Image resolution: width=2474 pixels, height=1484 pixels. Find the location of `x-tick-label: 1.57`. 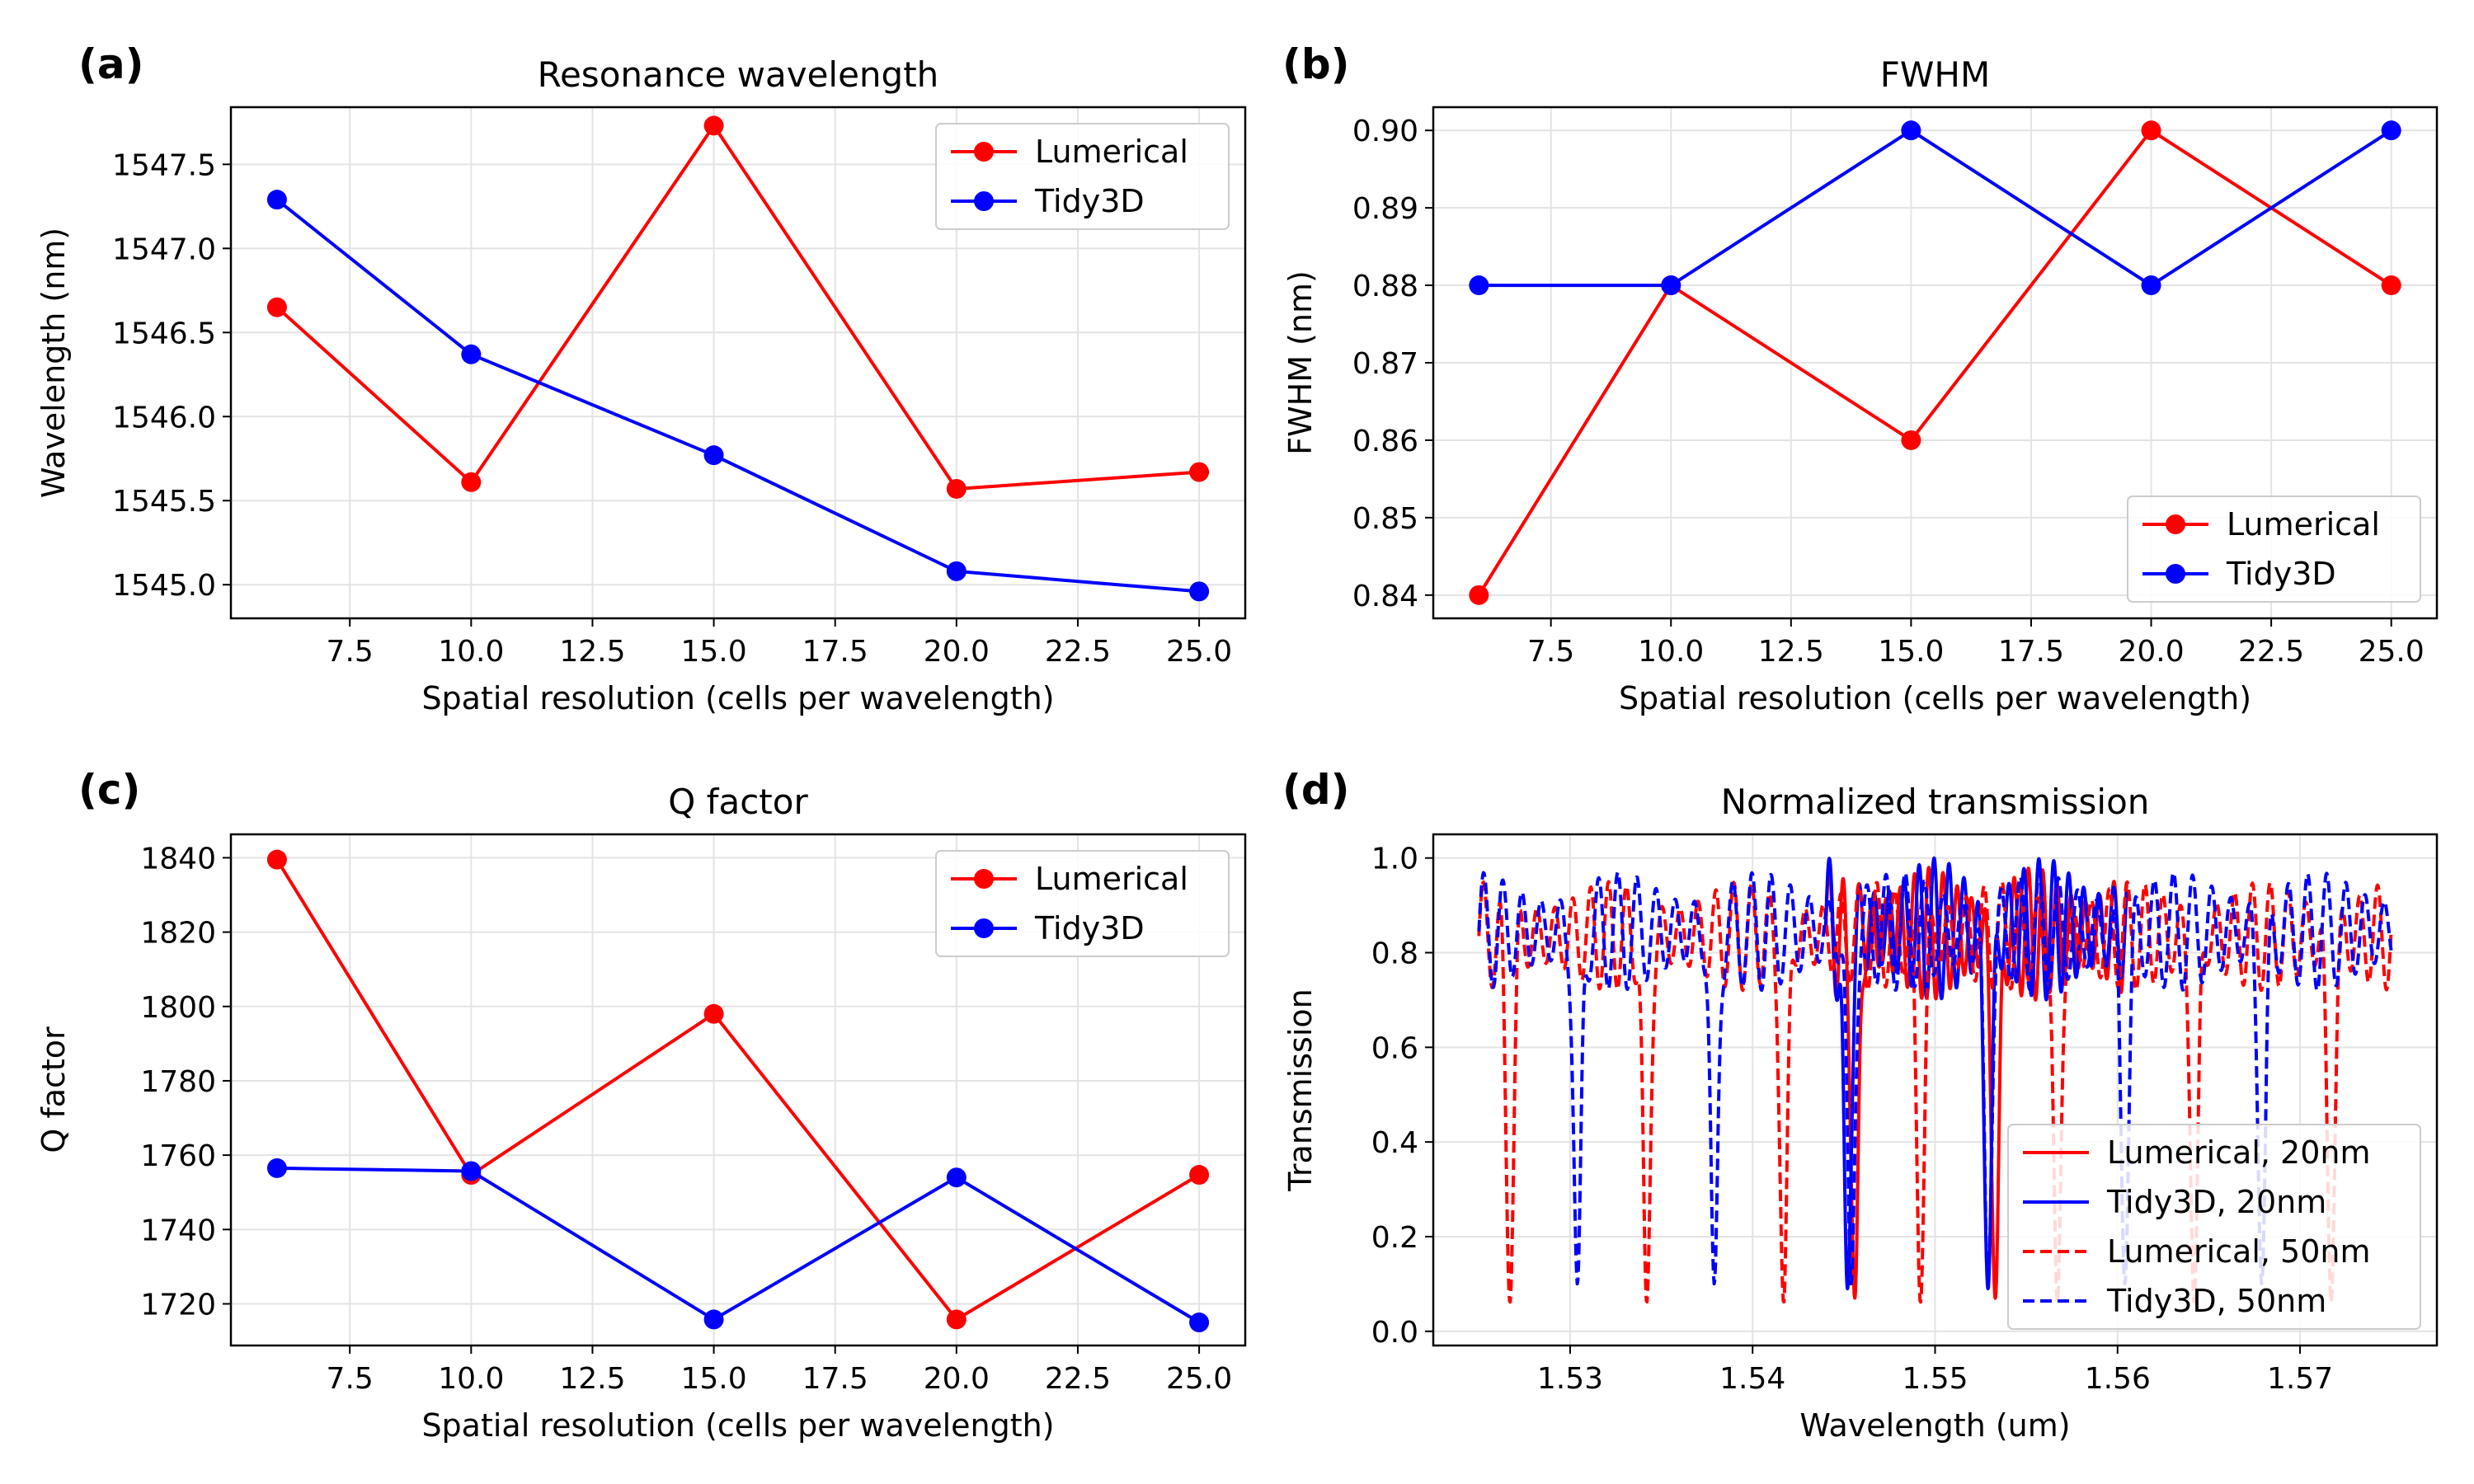

x-tick-label: 1.57 is located at coordinates (2300, 1379).